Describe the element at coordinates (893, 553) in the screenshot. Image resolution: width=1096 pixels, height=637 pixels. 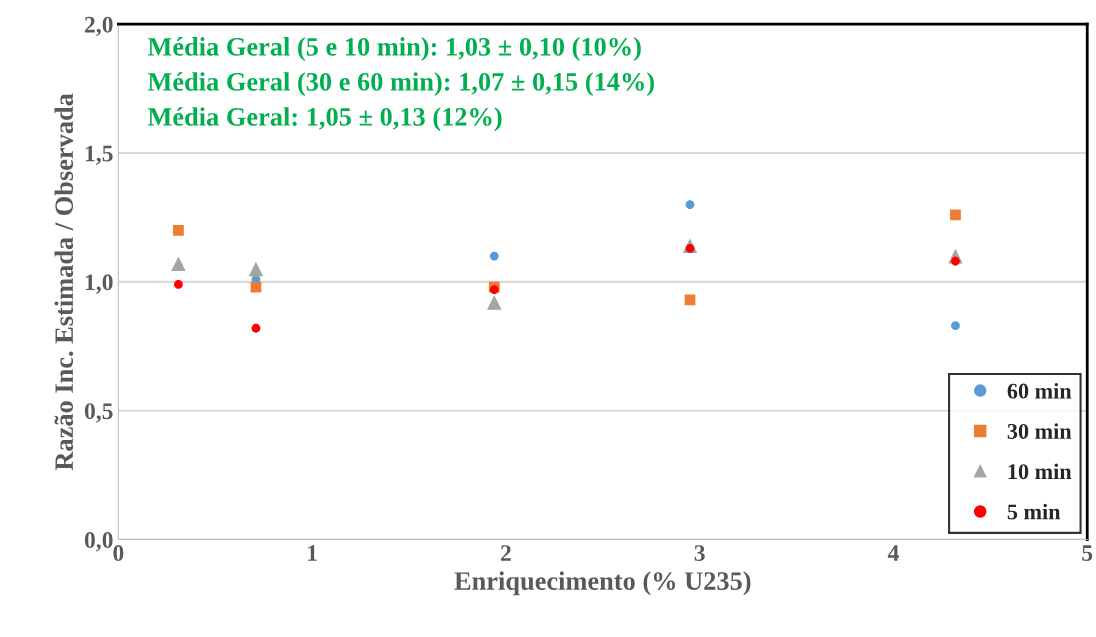
I see `x-tick-label: 4` at that location.